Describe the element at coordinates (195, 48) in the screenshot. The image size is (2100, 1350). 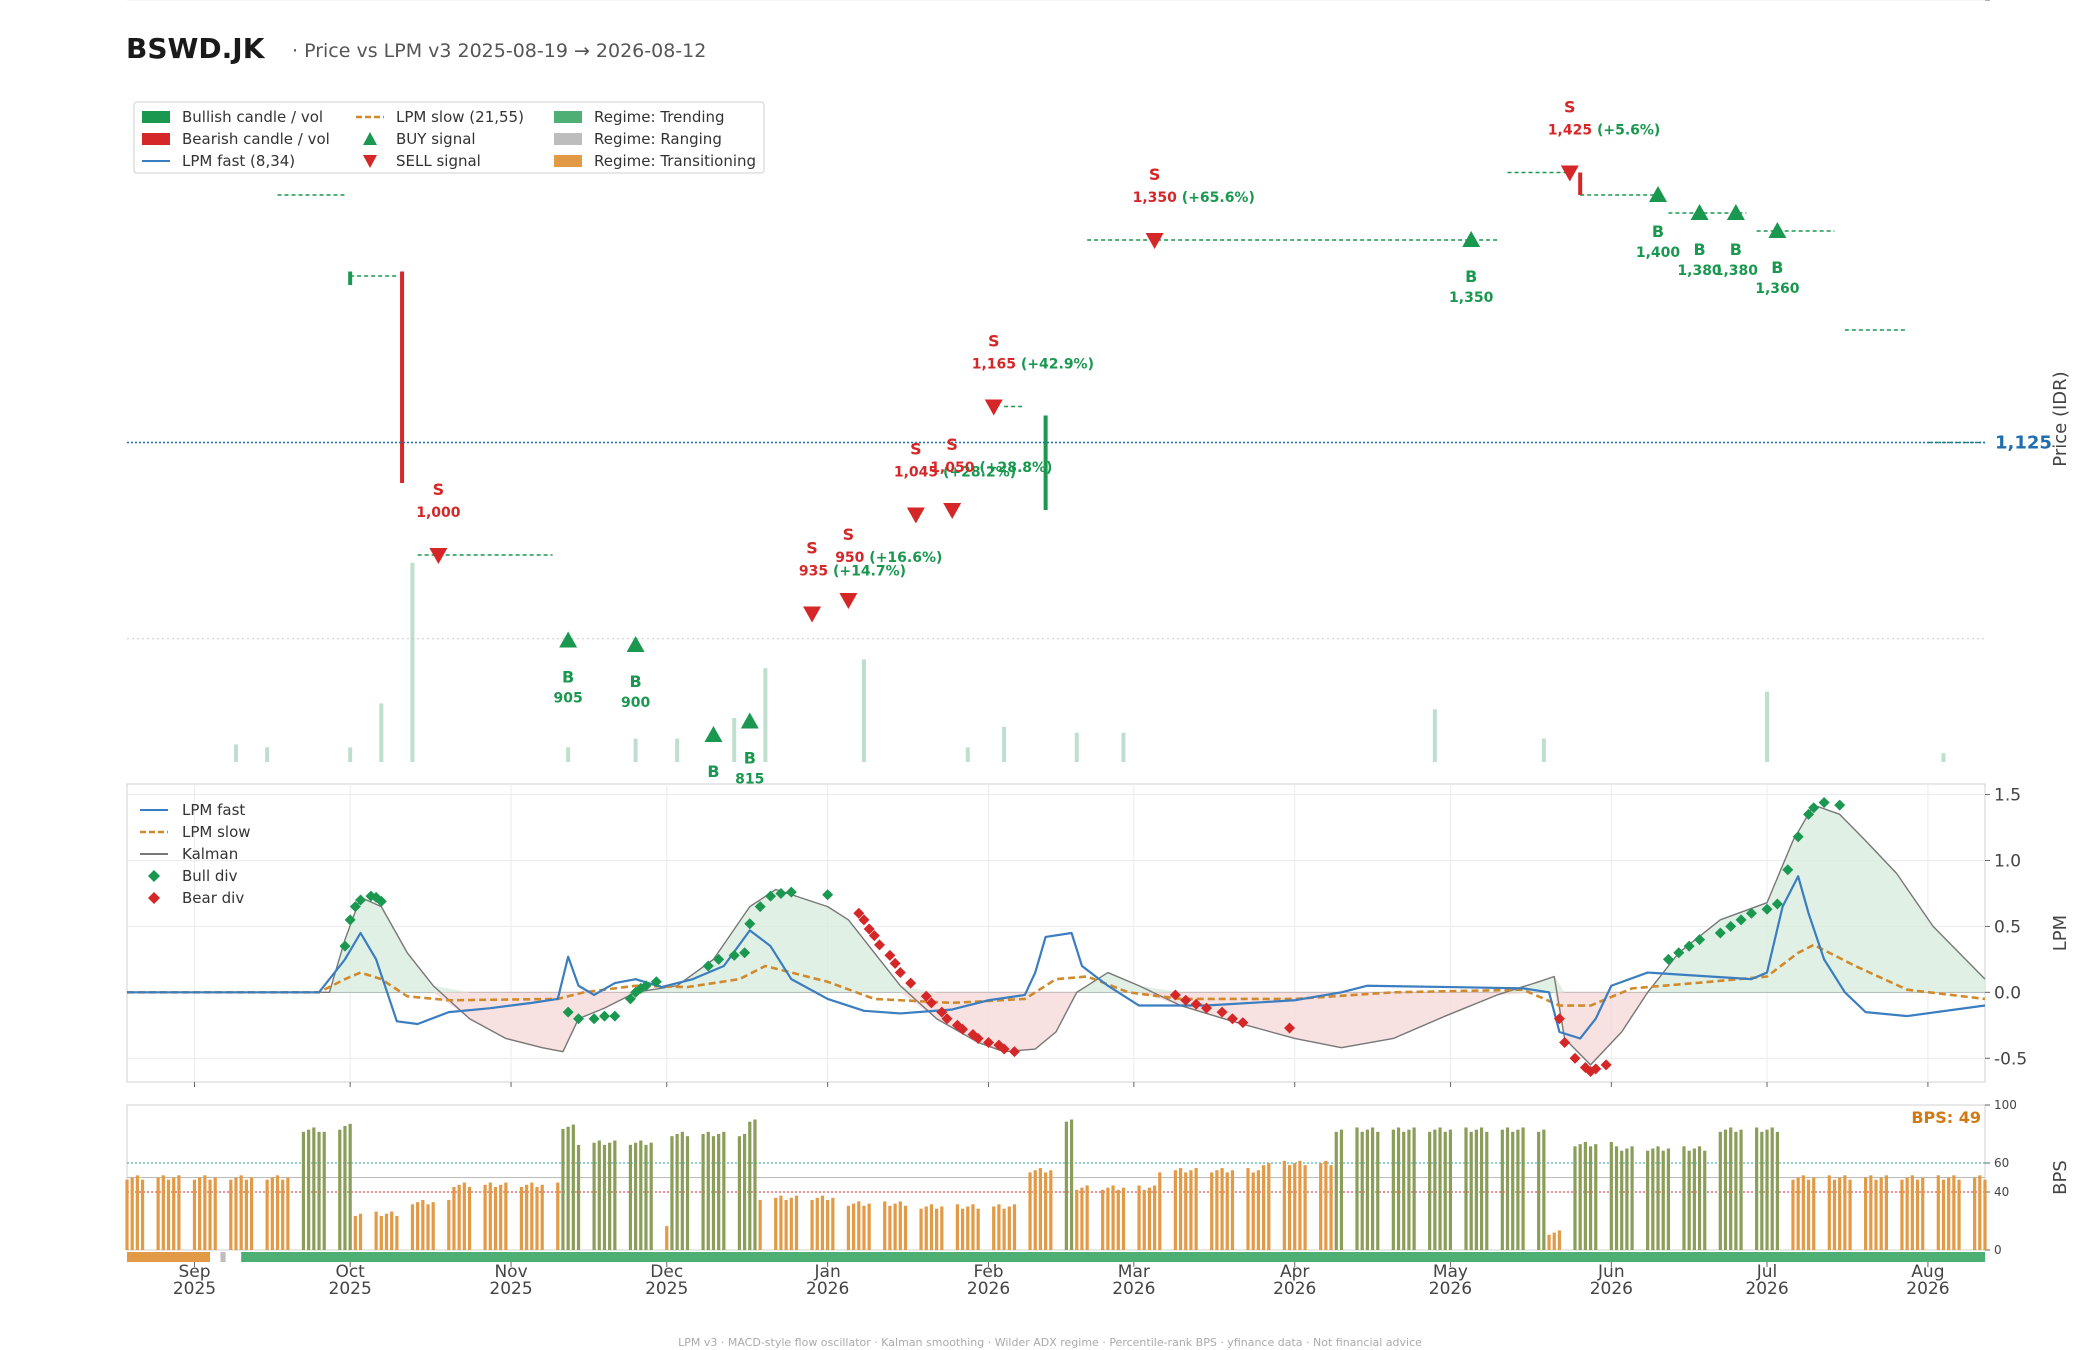
I see `page-title: BSWD.JK` at that location.